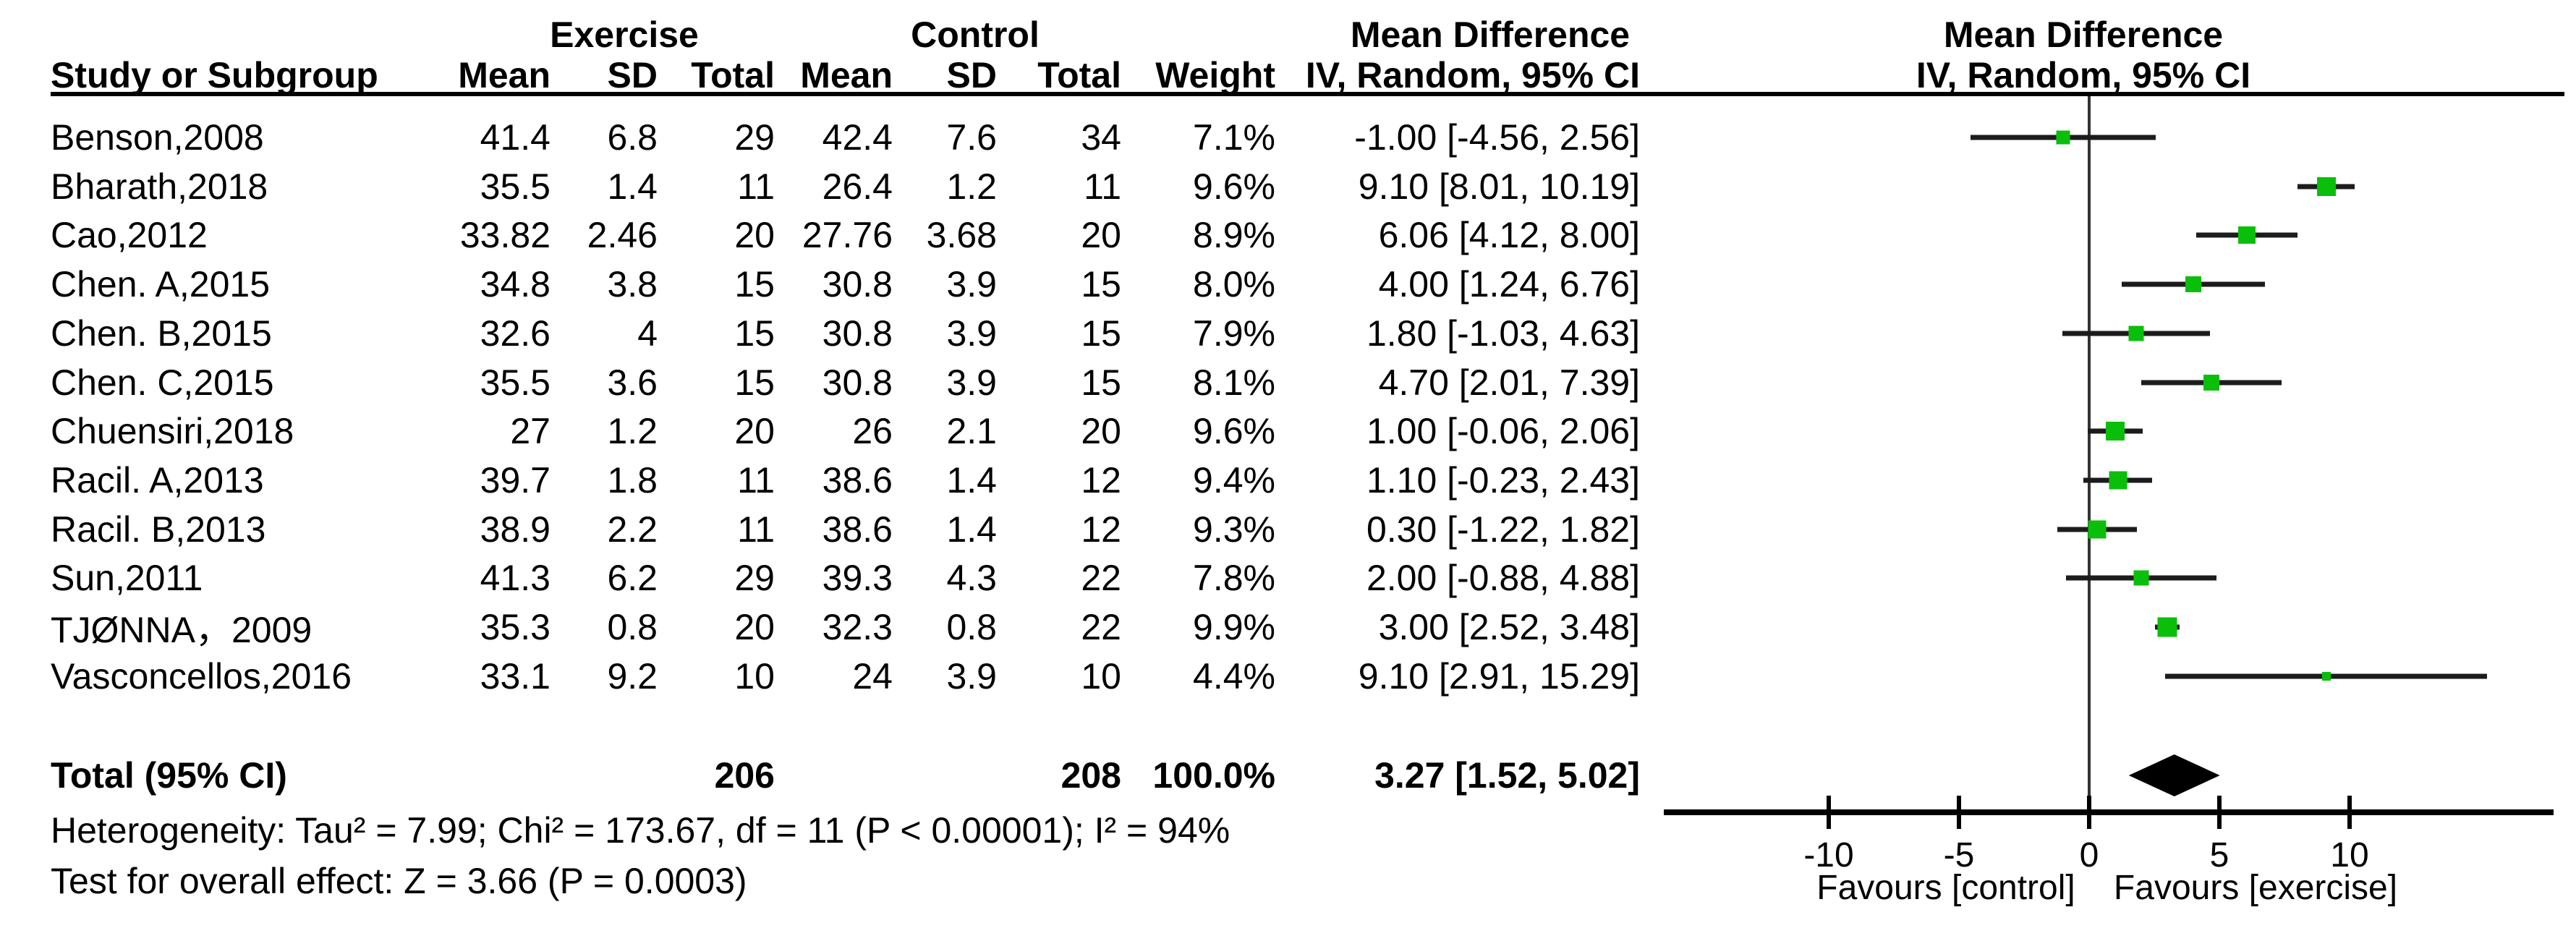 The image size is (2576, 949). Describe the element at coordinates (2174, 775) in the screenshot. I see `total-diamond` at that location.